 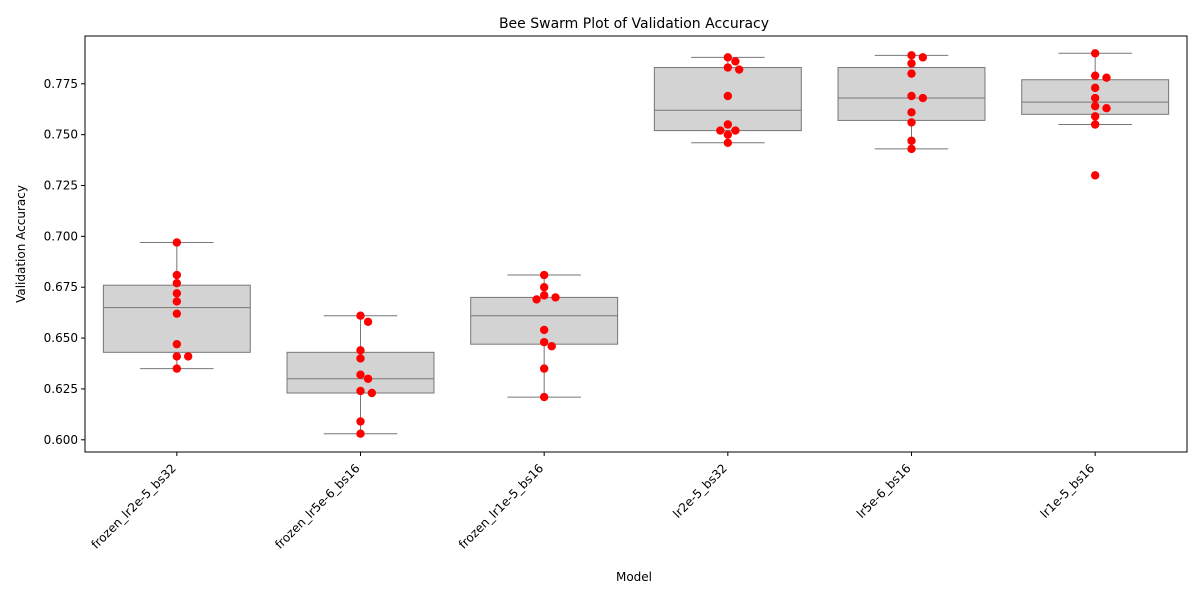 I want to click on y-axis-label: Validation Accuracy, so click(x=21, y=244).